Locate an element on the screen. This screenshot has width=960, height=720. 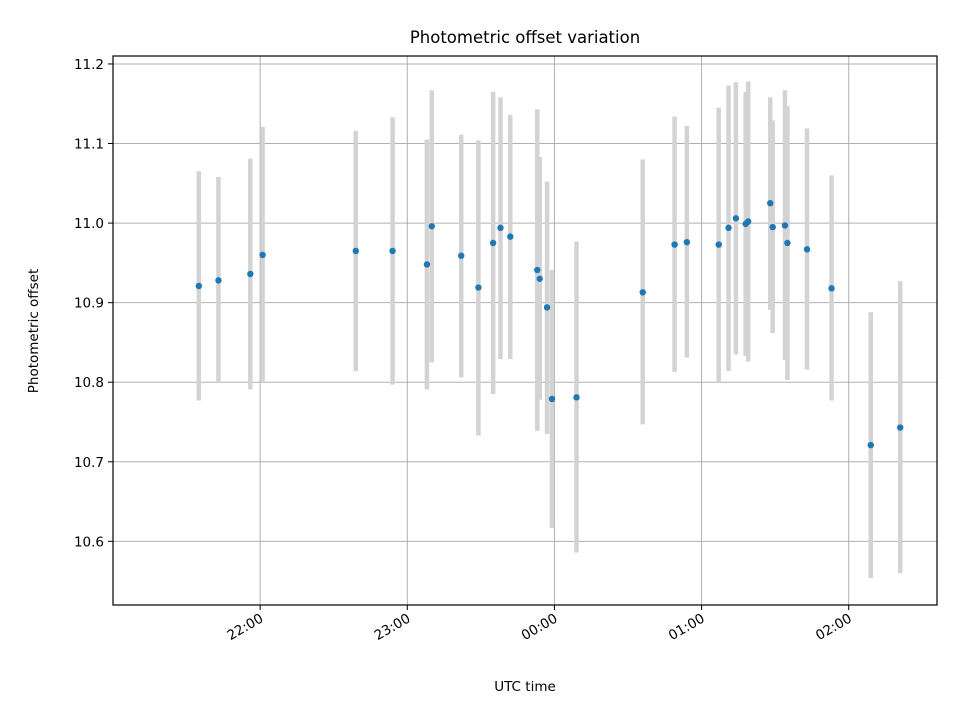
y-tick-label: 11.1 is located at coordinates (89, 145).